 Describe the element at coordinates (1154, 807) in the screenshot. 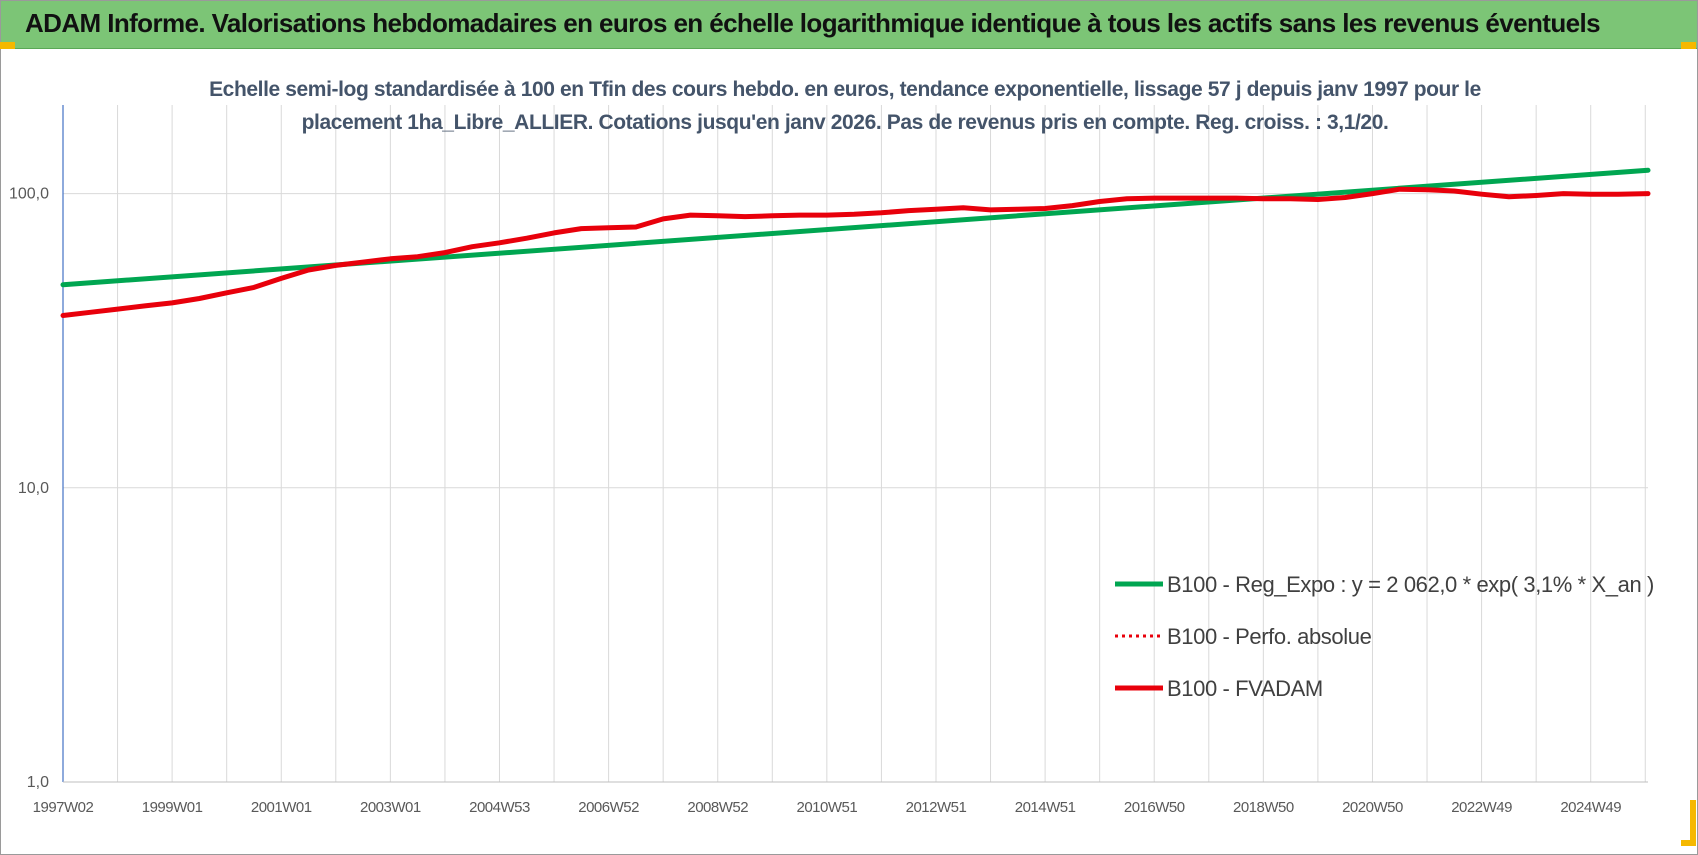

I see `x-tick-label: 2016W50` at that location.